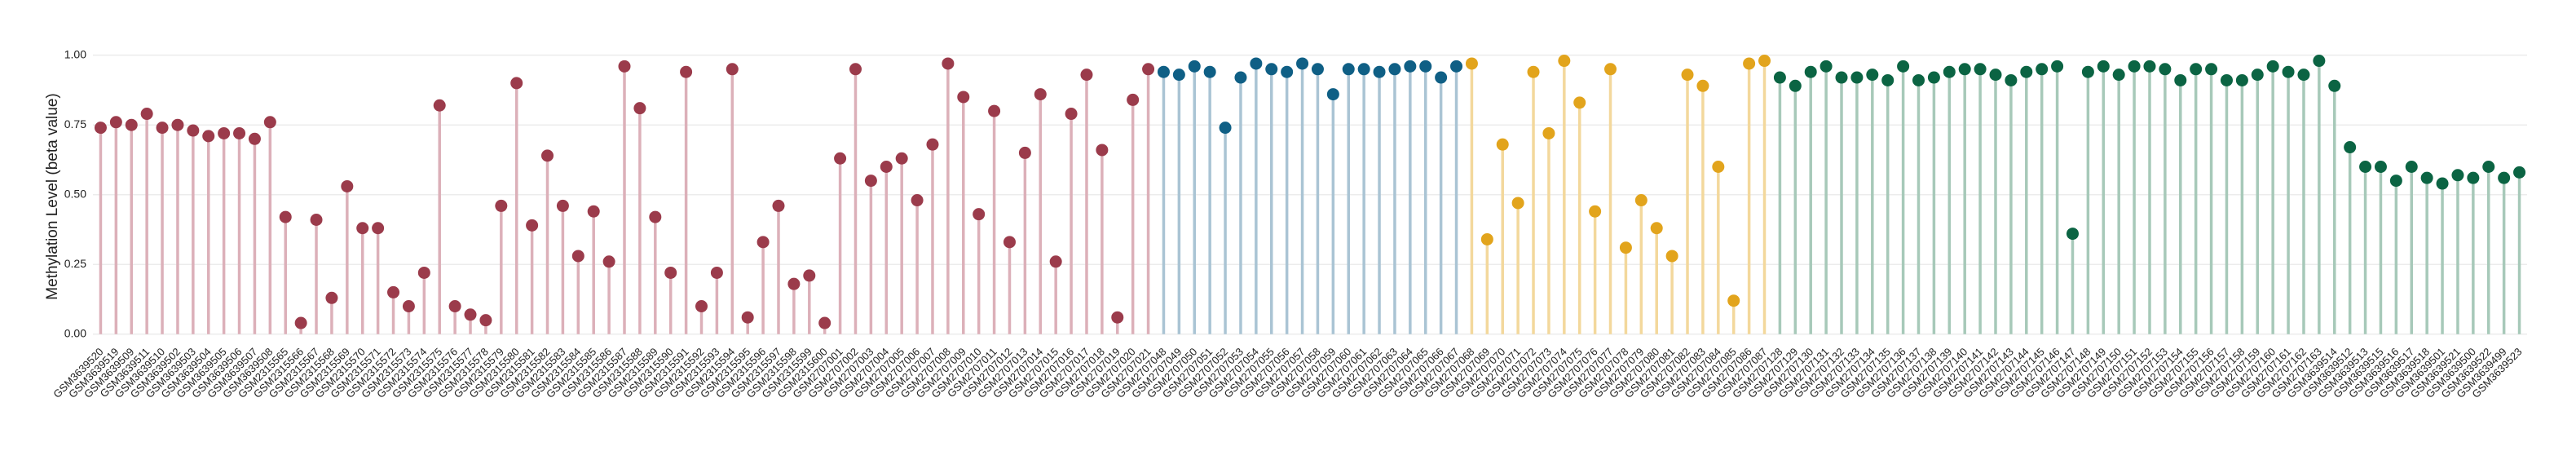  I want to click on y-tick-label: 0.25, so click(75, 263).